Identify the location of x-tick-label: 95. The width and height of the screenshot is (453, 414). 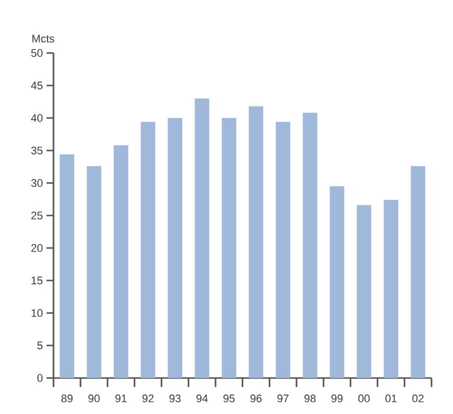
(229, 398).